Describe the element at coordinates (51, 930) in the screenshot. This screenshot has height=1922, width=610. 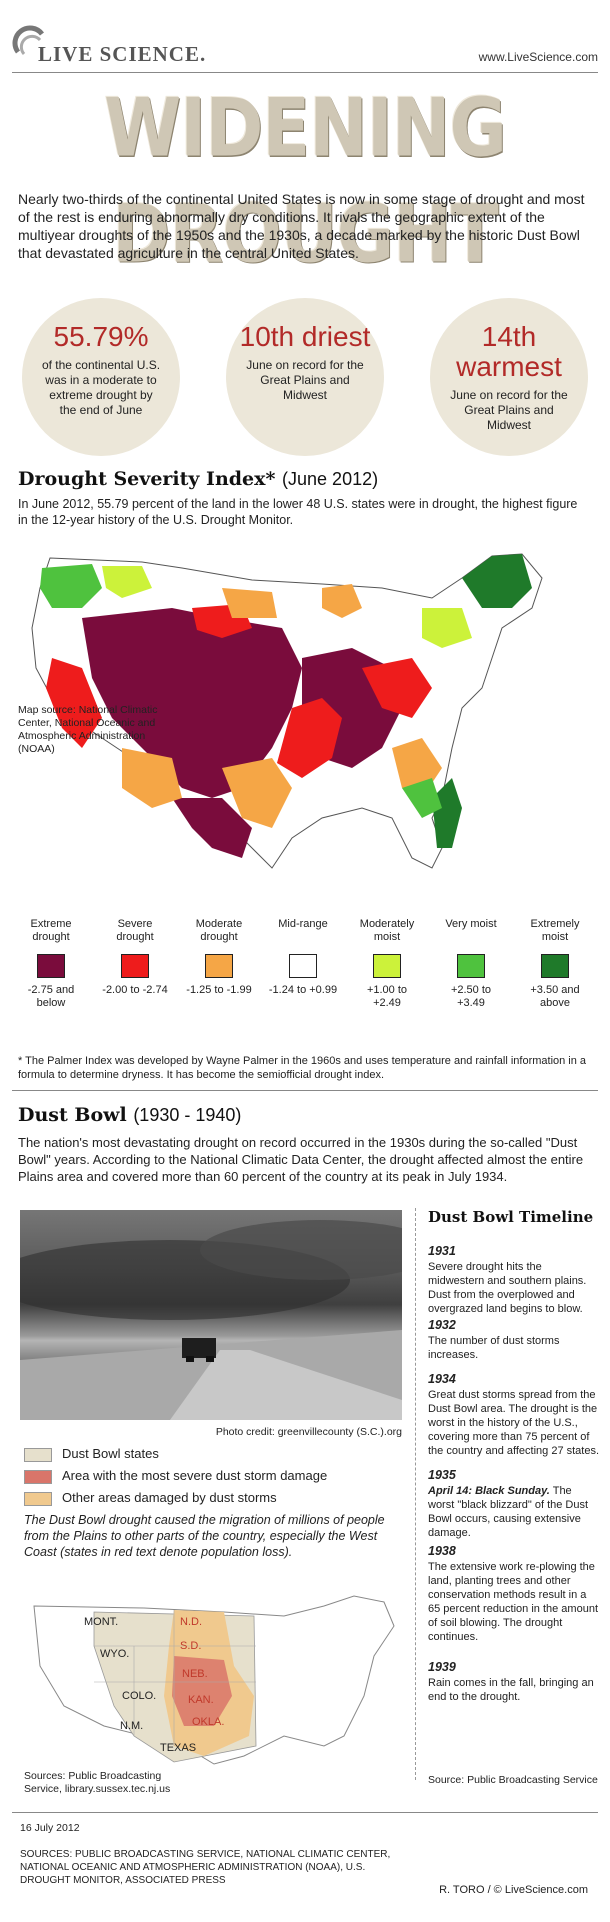
I see `legend-label: Extreme drought` at that location.